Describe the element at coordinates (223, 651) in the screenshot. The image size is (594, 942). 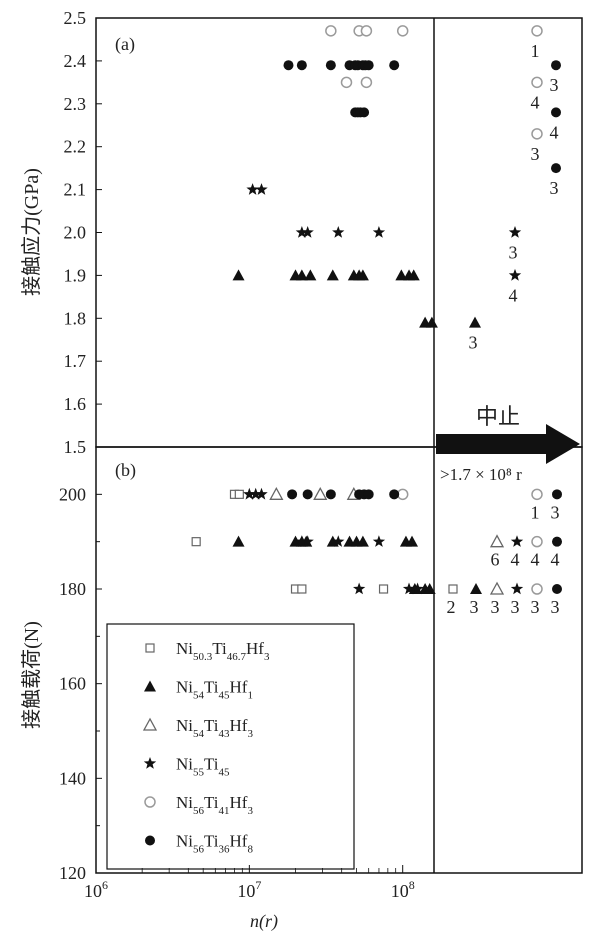
I see `legend-label: Ni50.3Ti46.7Hf3` at that location.